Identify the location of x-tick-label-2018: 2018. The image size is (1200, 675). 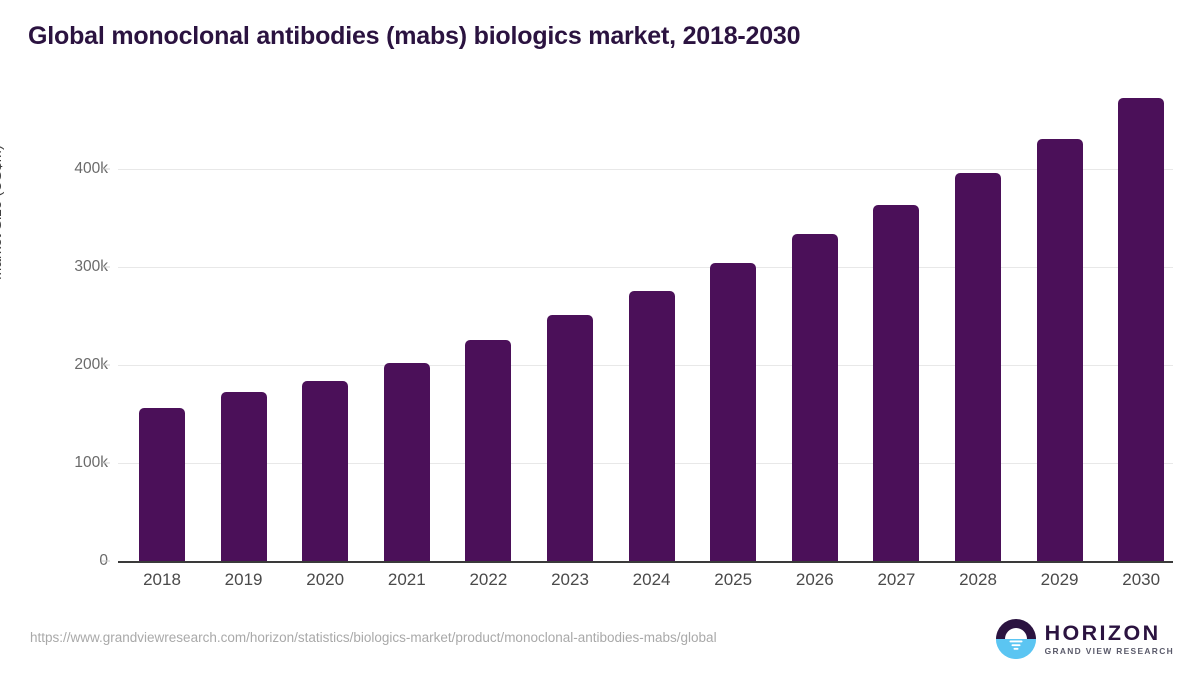
(162, 579).